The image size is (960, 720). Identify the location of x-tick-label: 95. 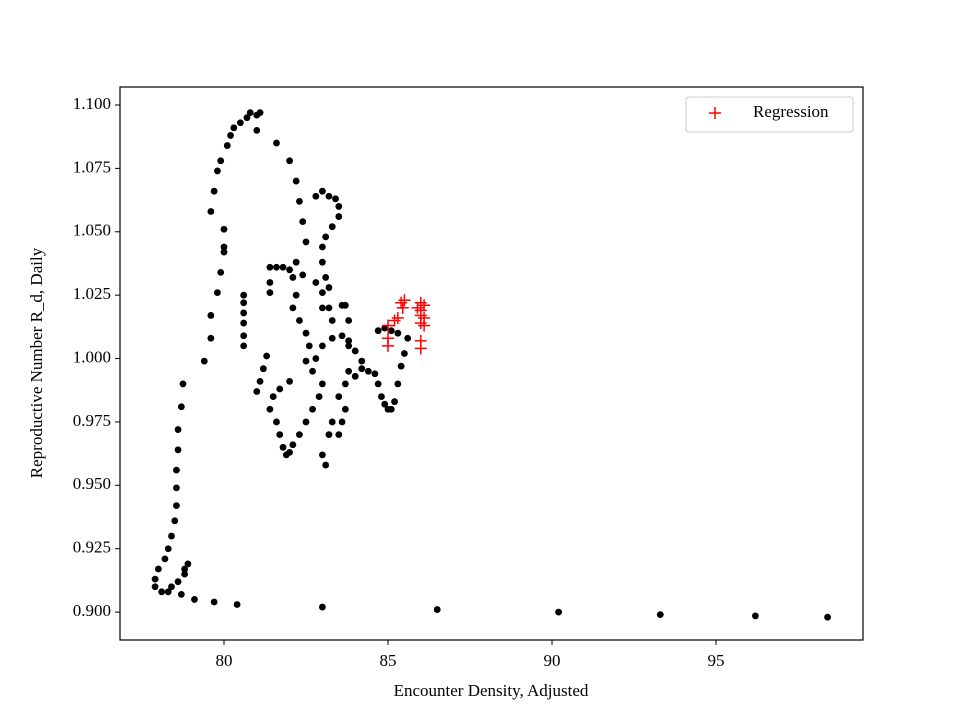
(716, 660).